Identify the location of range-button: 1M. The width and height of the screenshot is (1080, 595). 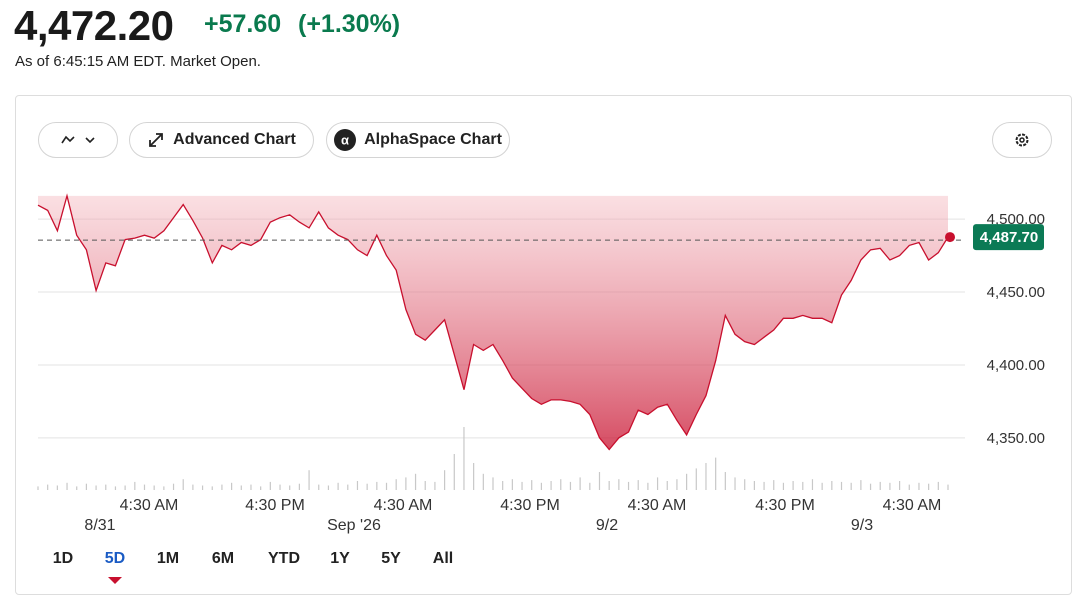
(168, 558).